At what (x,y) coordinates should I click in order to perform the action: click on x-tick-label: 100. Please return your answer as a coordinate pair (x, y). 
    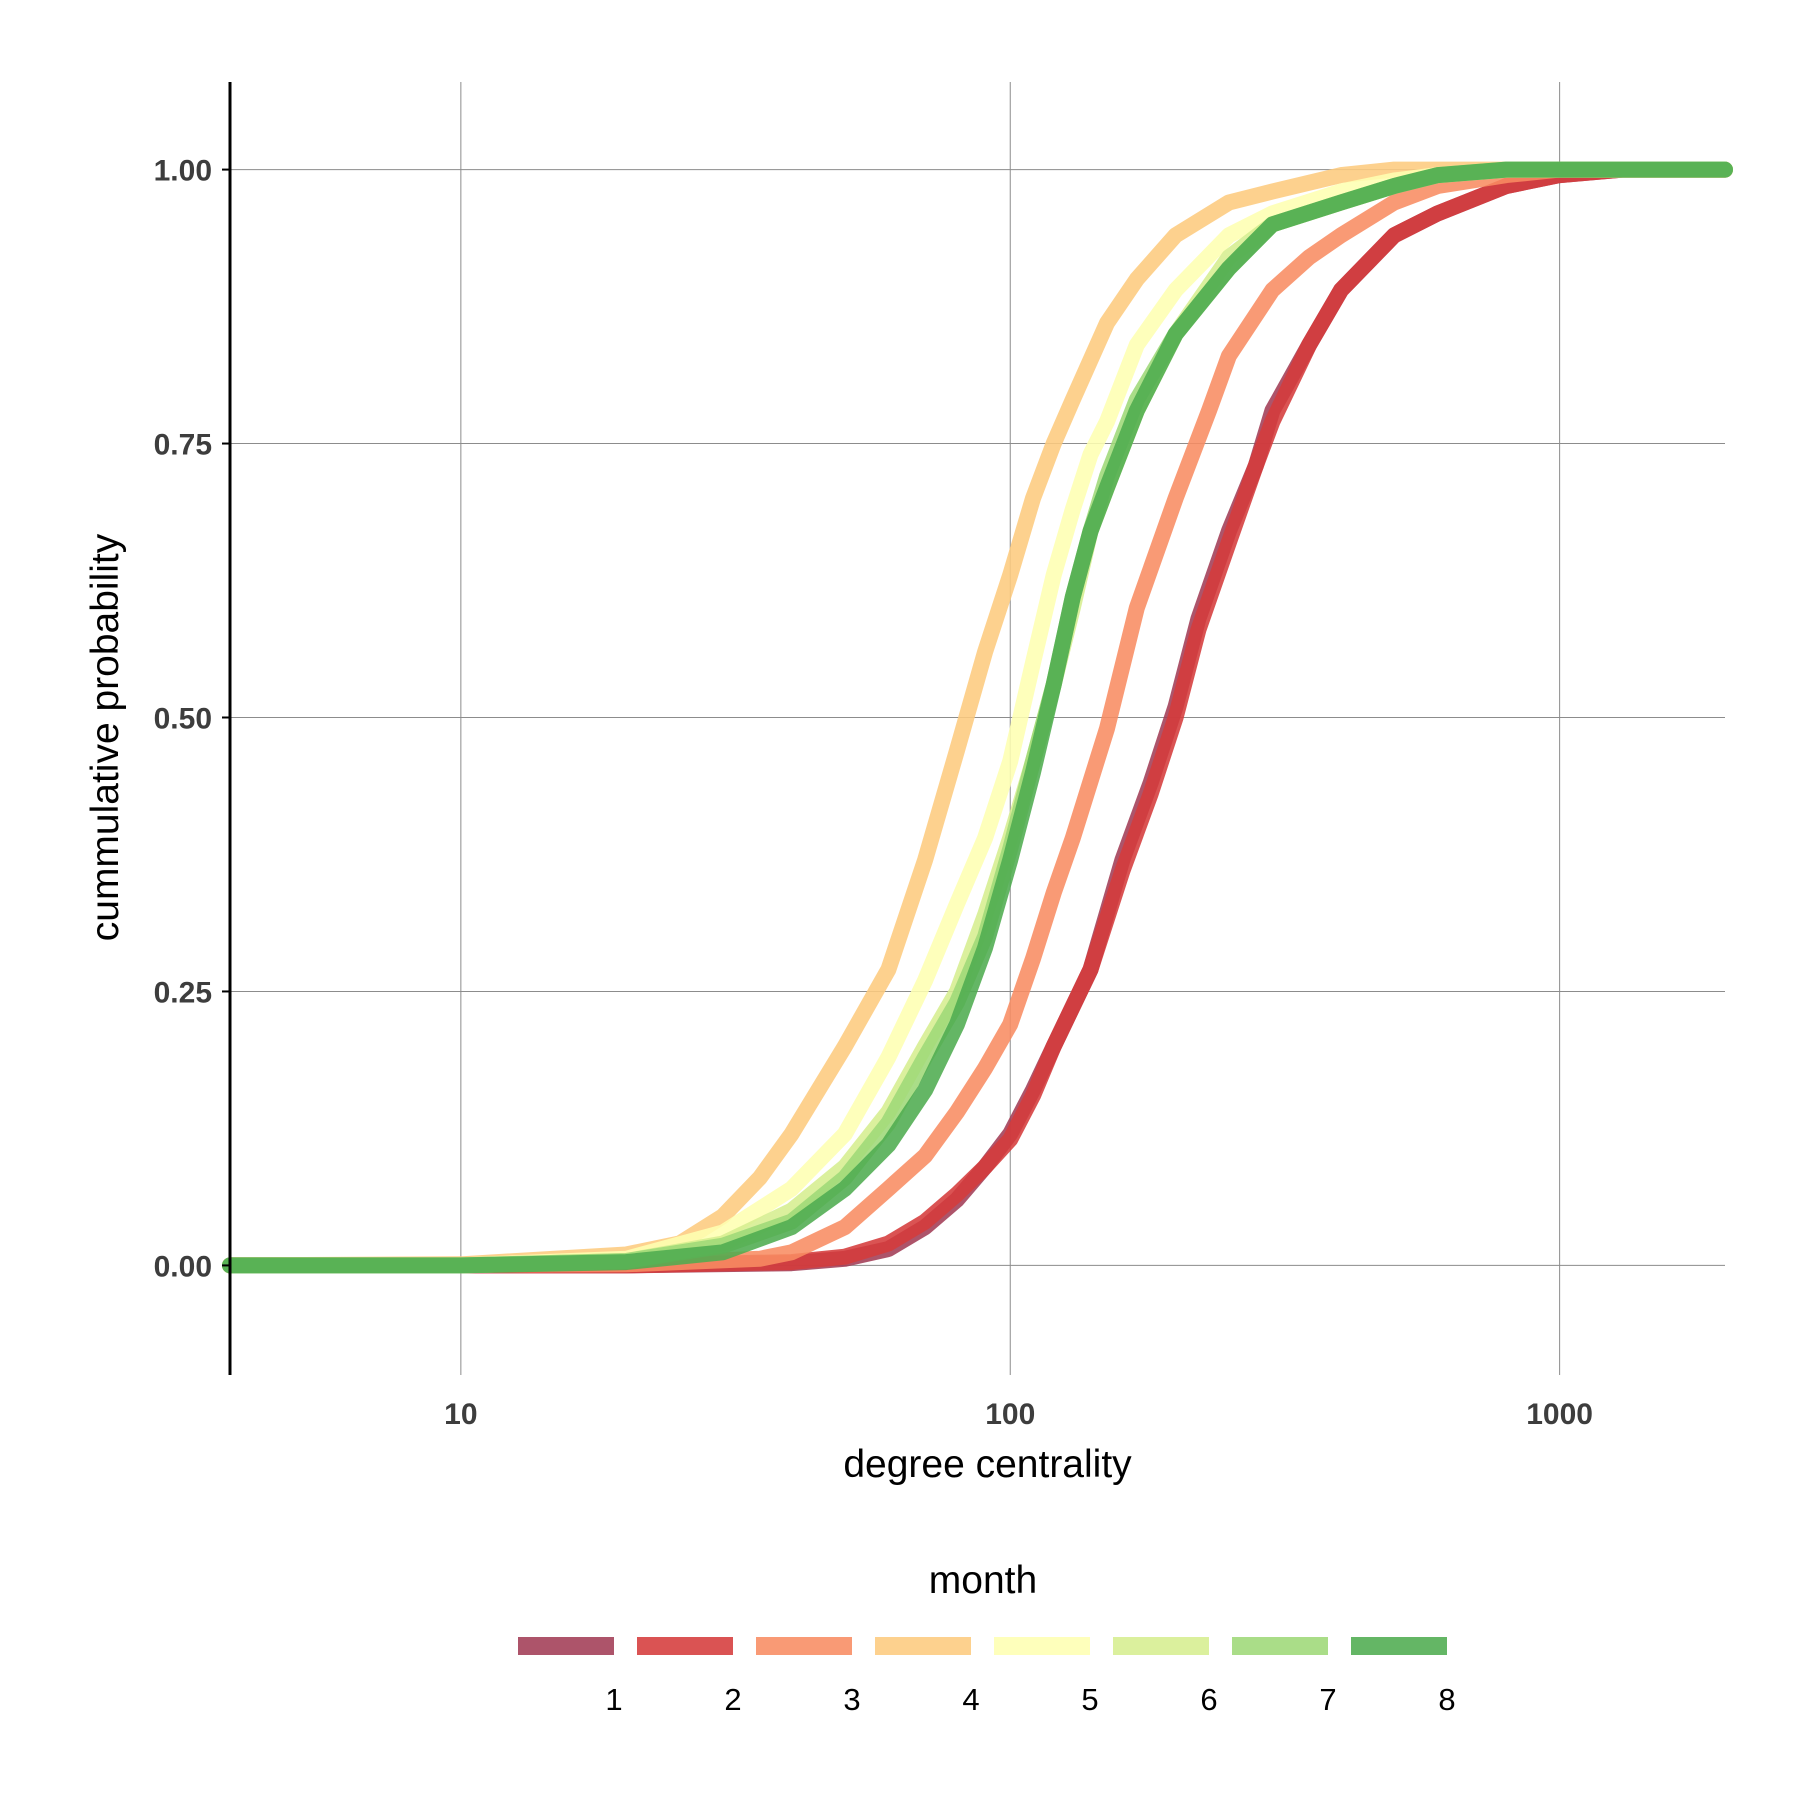
    Looking at the image, I should click on (1010, 1414).